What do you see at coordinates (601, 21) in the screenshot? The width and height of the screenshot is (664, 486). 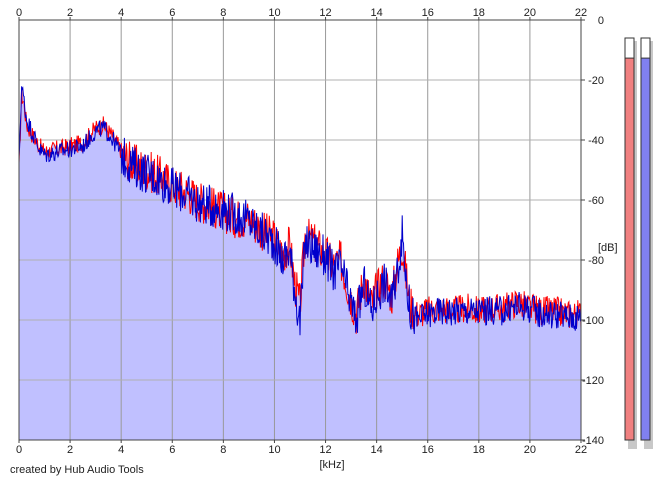 I see `y-tick-label: 0` at bounding box center [601, 21].